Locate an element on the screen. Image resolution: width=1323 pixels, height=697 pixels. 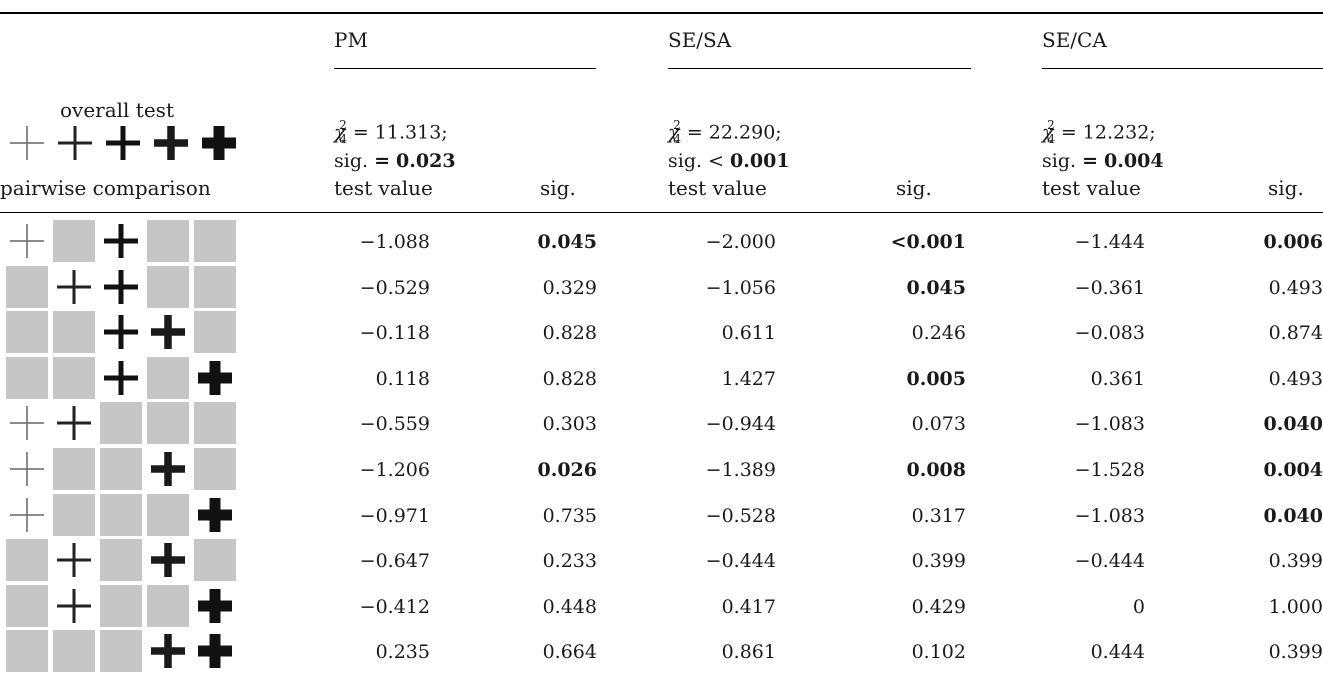
sesa-test-value-cell: 1.427 is located at coordinates (748, 378).